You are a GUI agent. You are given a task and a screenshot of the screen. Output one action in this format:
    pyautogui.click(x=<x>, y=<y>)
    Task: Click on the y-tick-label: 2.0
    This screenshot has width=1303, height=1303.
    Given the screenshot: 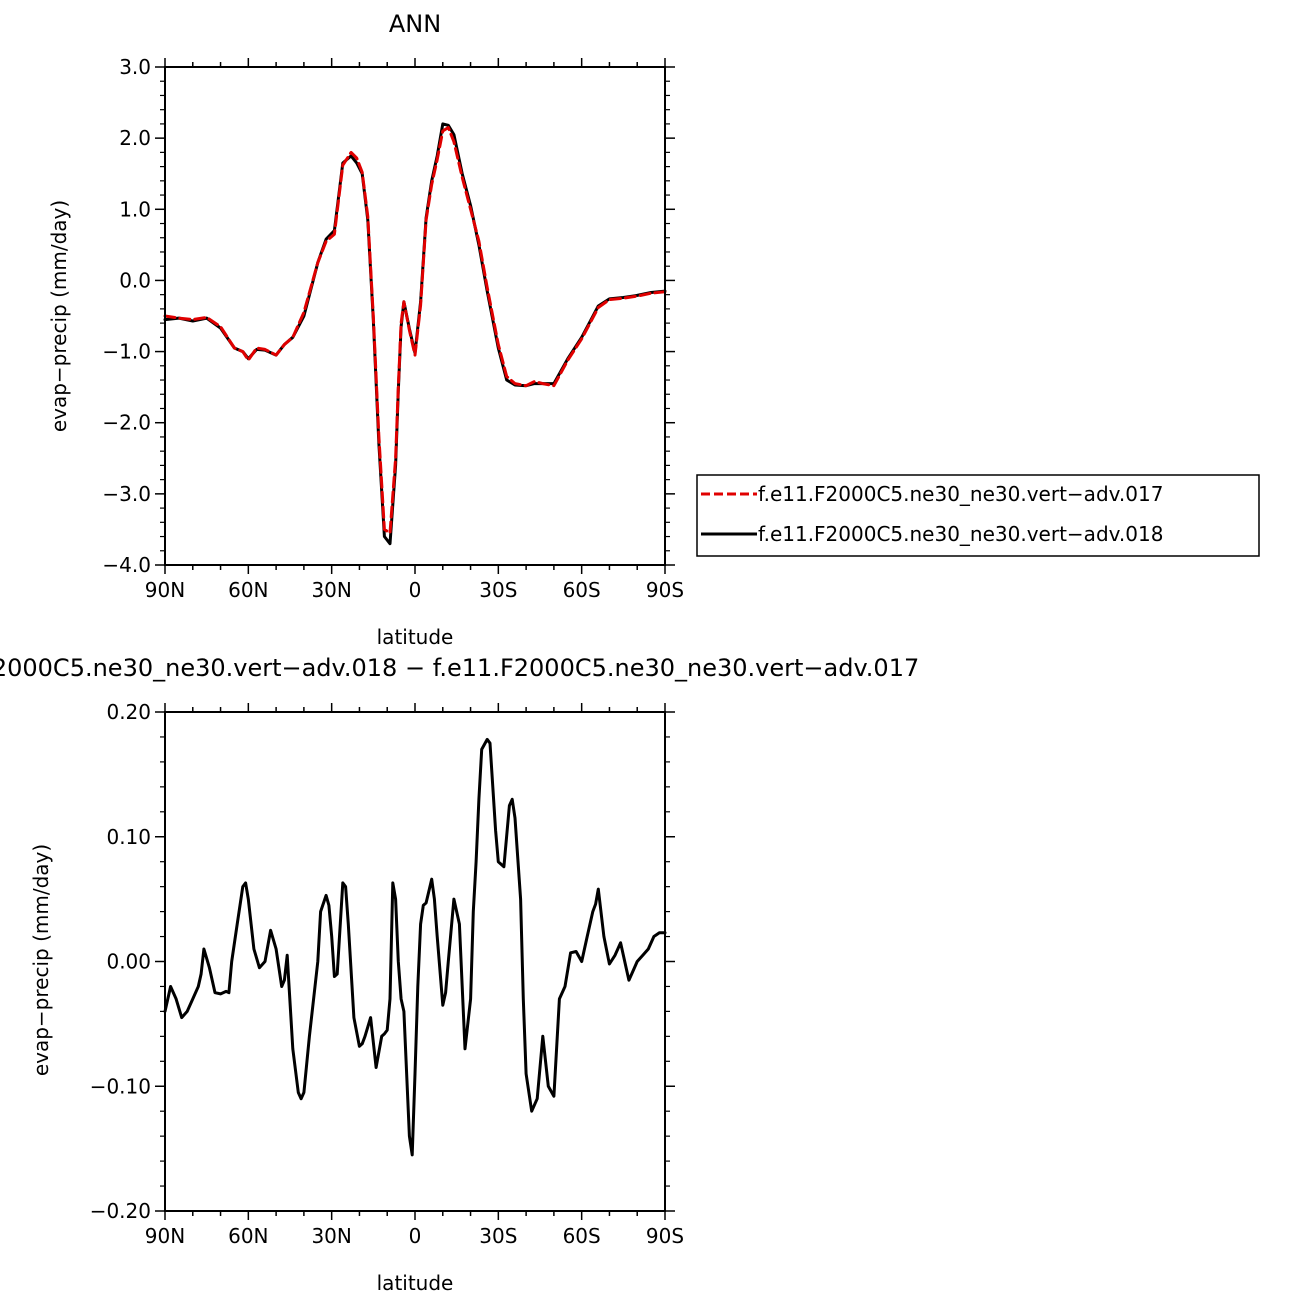 What is the action you would take?
    pyautogui.click(x=135, y=138)
    